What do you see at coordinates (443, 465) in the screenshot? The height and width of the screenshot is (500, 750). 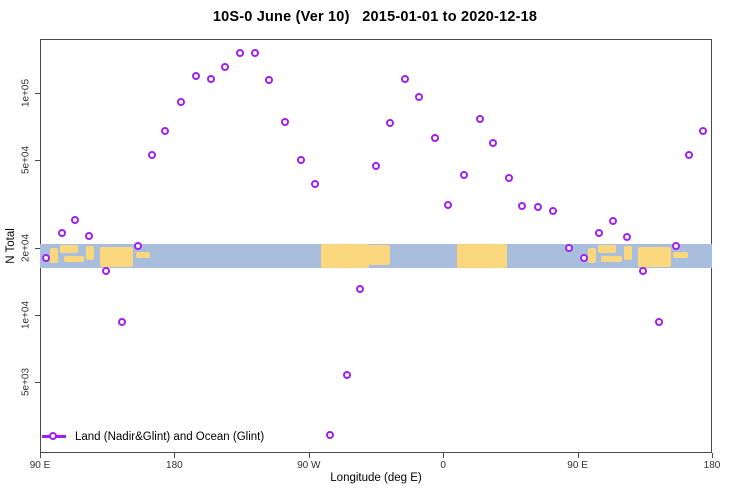 I see `x-axis-tick-label: 0` at bounding box center [443, 465].